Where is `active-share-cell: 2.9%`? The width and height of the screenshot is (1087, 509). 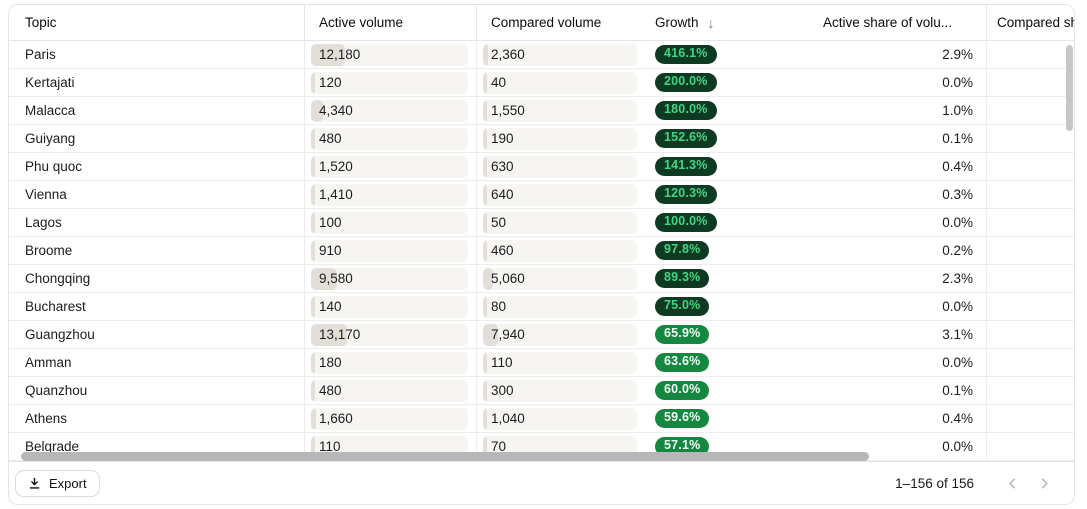 active-share-cell: 2.9% is located at coordinates (899, 54).